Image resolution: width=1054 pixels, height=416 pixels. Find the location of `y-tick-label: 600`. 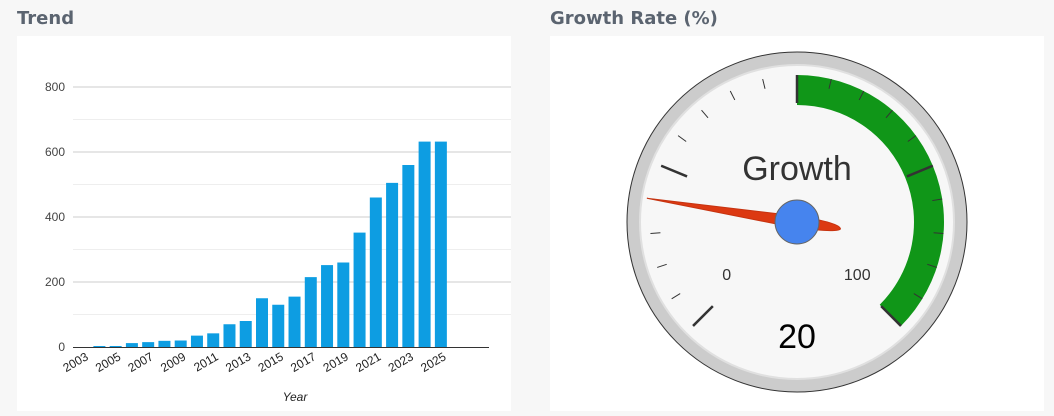

y-tick-label: 600 is located at coordinates (55, 152).